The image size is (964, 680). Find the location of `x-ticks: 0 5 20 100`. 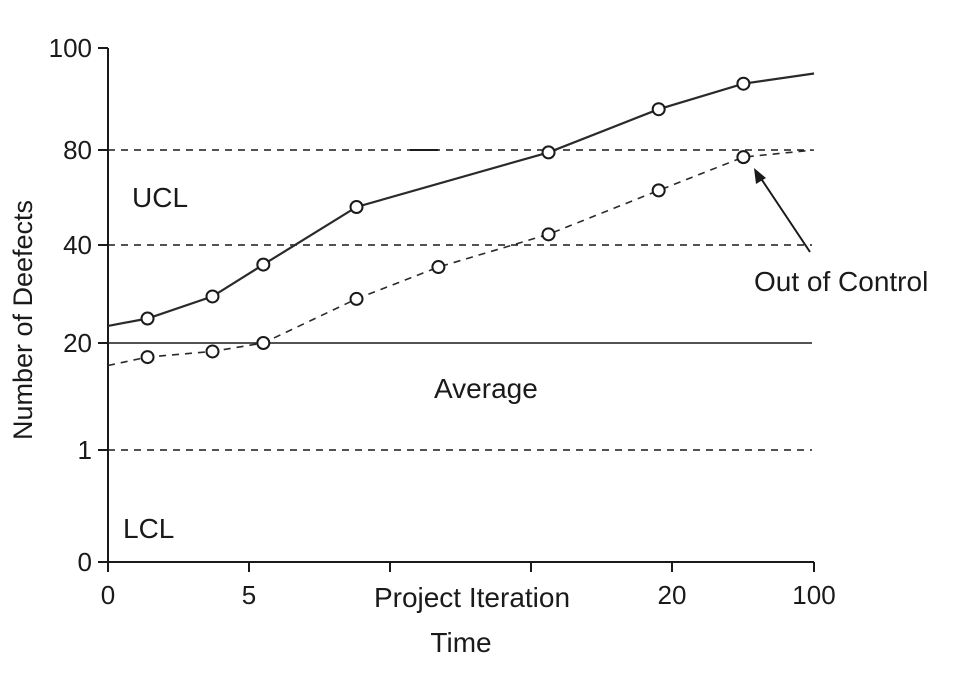

x-ticks: 0 5 20 100 is located at coordinates (468, 586).